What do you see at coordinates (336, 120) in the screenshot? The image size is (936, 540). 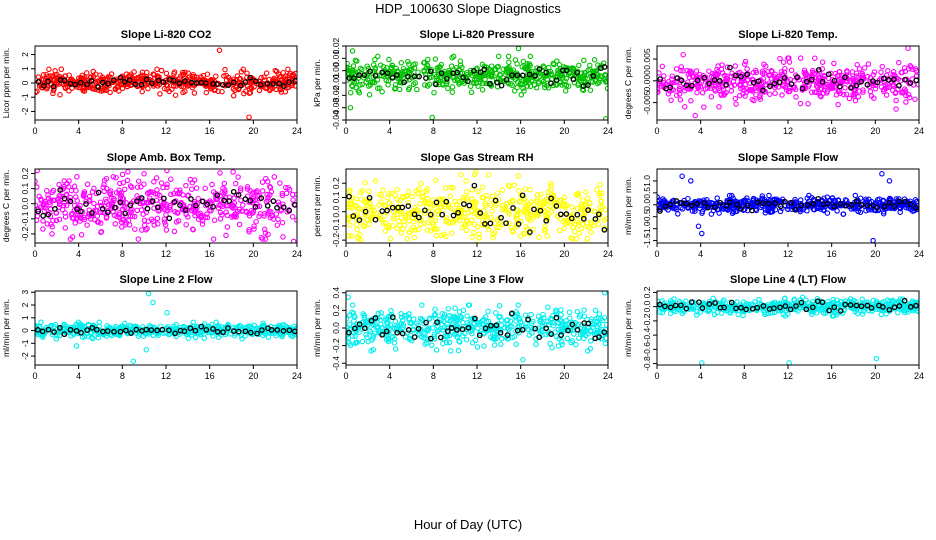 I see `y-tick-label: -0.04` at bounding box center [336, 120].